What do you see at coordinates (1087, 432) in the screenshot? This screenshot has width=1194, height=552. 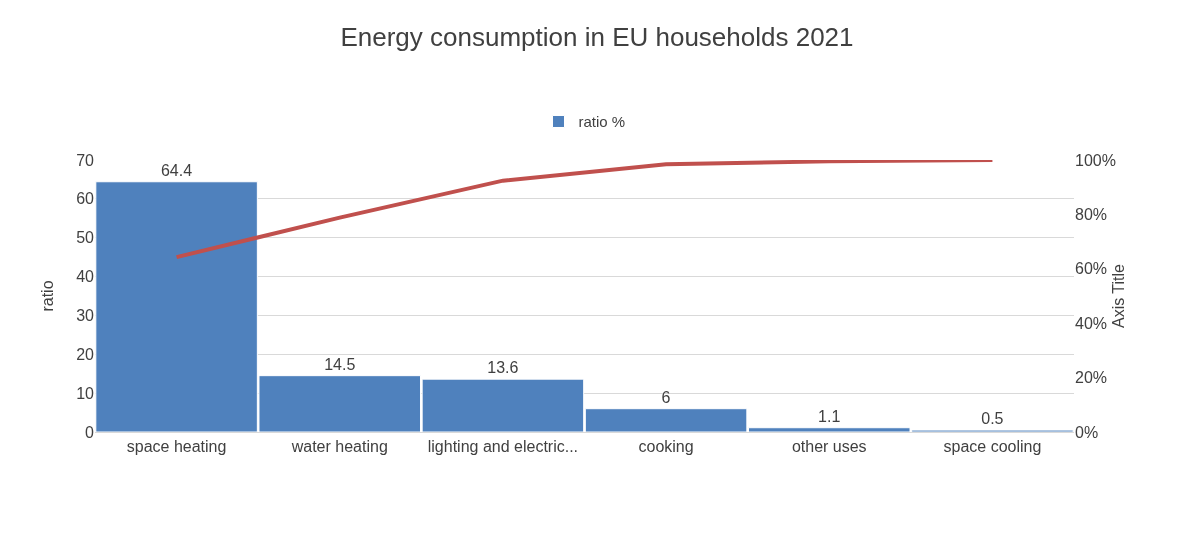 I see `y2-tick-label: 0%` at bounding box center [1087, 432].